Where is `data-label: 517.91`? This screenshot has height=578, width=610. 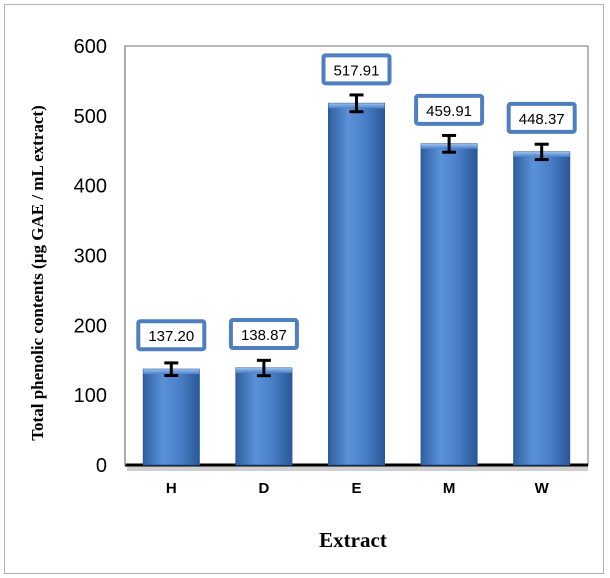 data-label: 517.91 is located at coordinates (357, 70).